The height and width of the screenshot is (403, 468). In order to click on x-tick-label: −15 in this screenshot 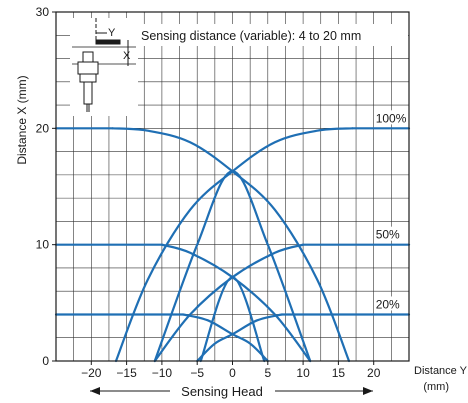, I will do `click(126, 373)`.